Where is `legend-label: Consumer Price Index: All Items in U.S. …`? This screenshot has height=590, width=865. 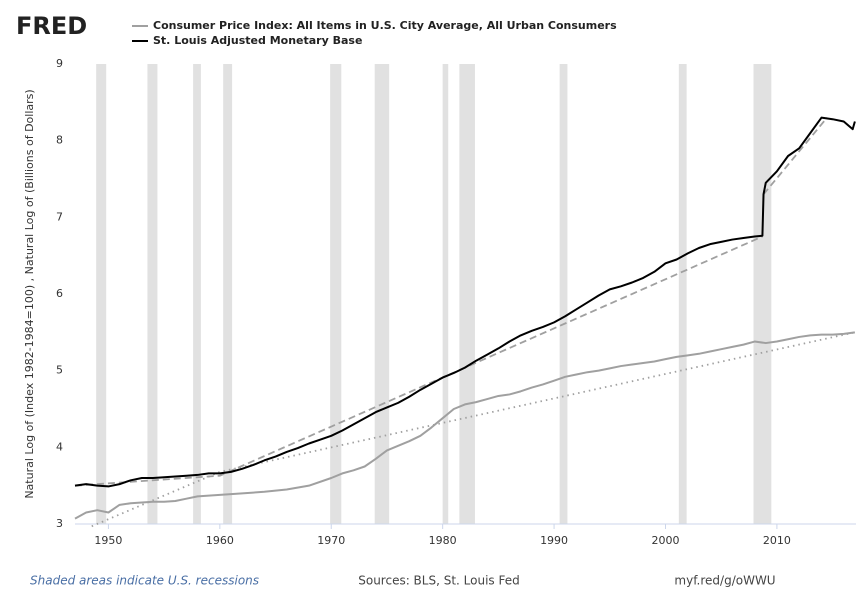
legend-label: Consumer Price Index: All Items in U.S. … is located at coordinates (385, 25).